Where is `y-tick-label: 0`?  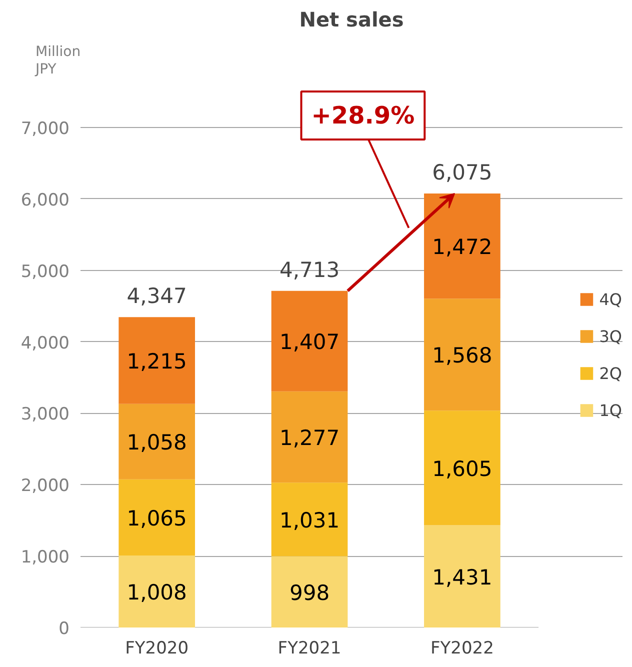 y-tick-label: 0 is located at coordinates (64, 629).